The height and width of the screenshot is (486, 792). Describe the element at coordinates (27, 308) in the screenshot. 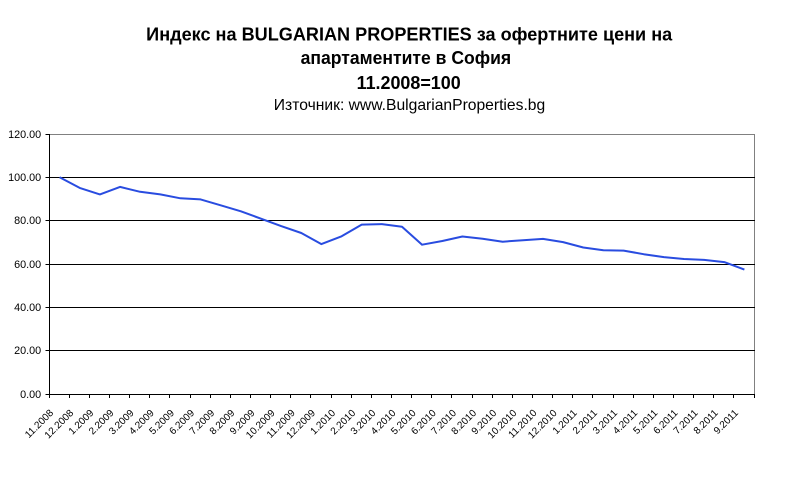

I see `svg-text: 40.00` at that location.